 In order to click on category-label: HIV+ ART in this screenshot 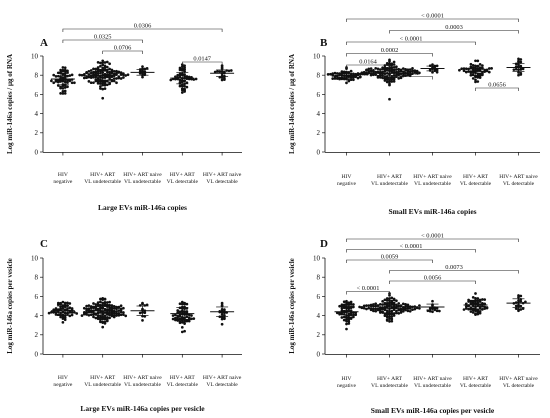, I will do `click(183, 378)`.